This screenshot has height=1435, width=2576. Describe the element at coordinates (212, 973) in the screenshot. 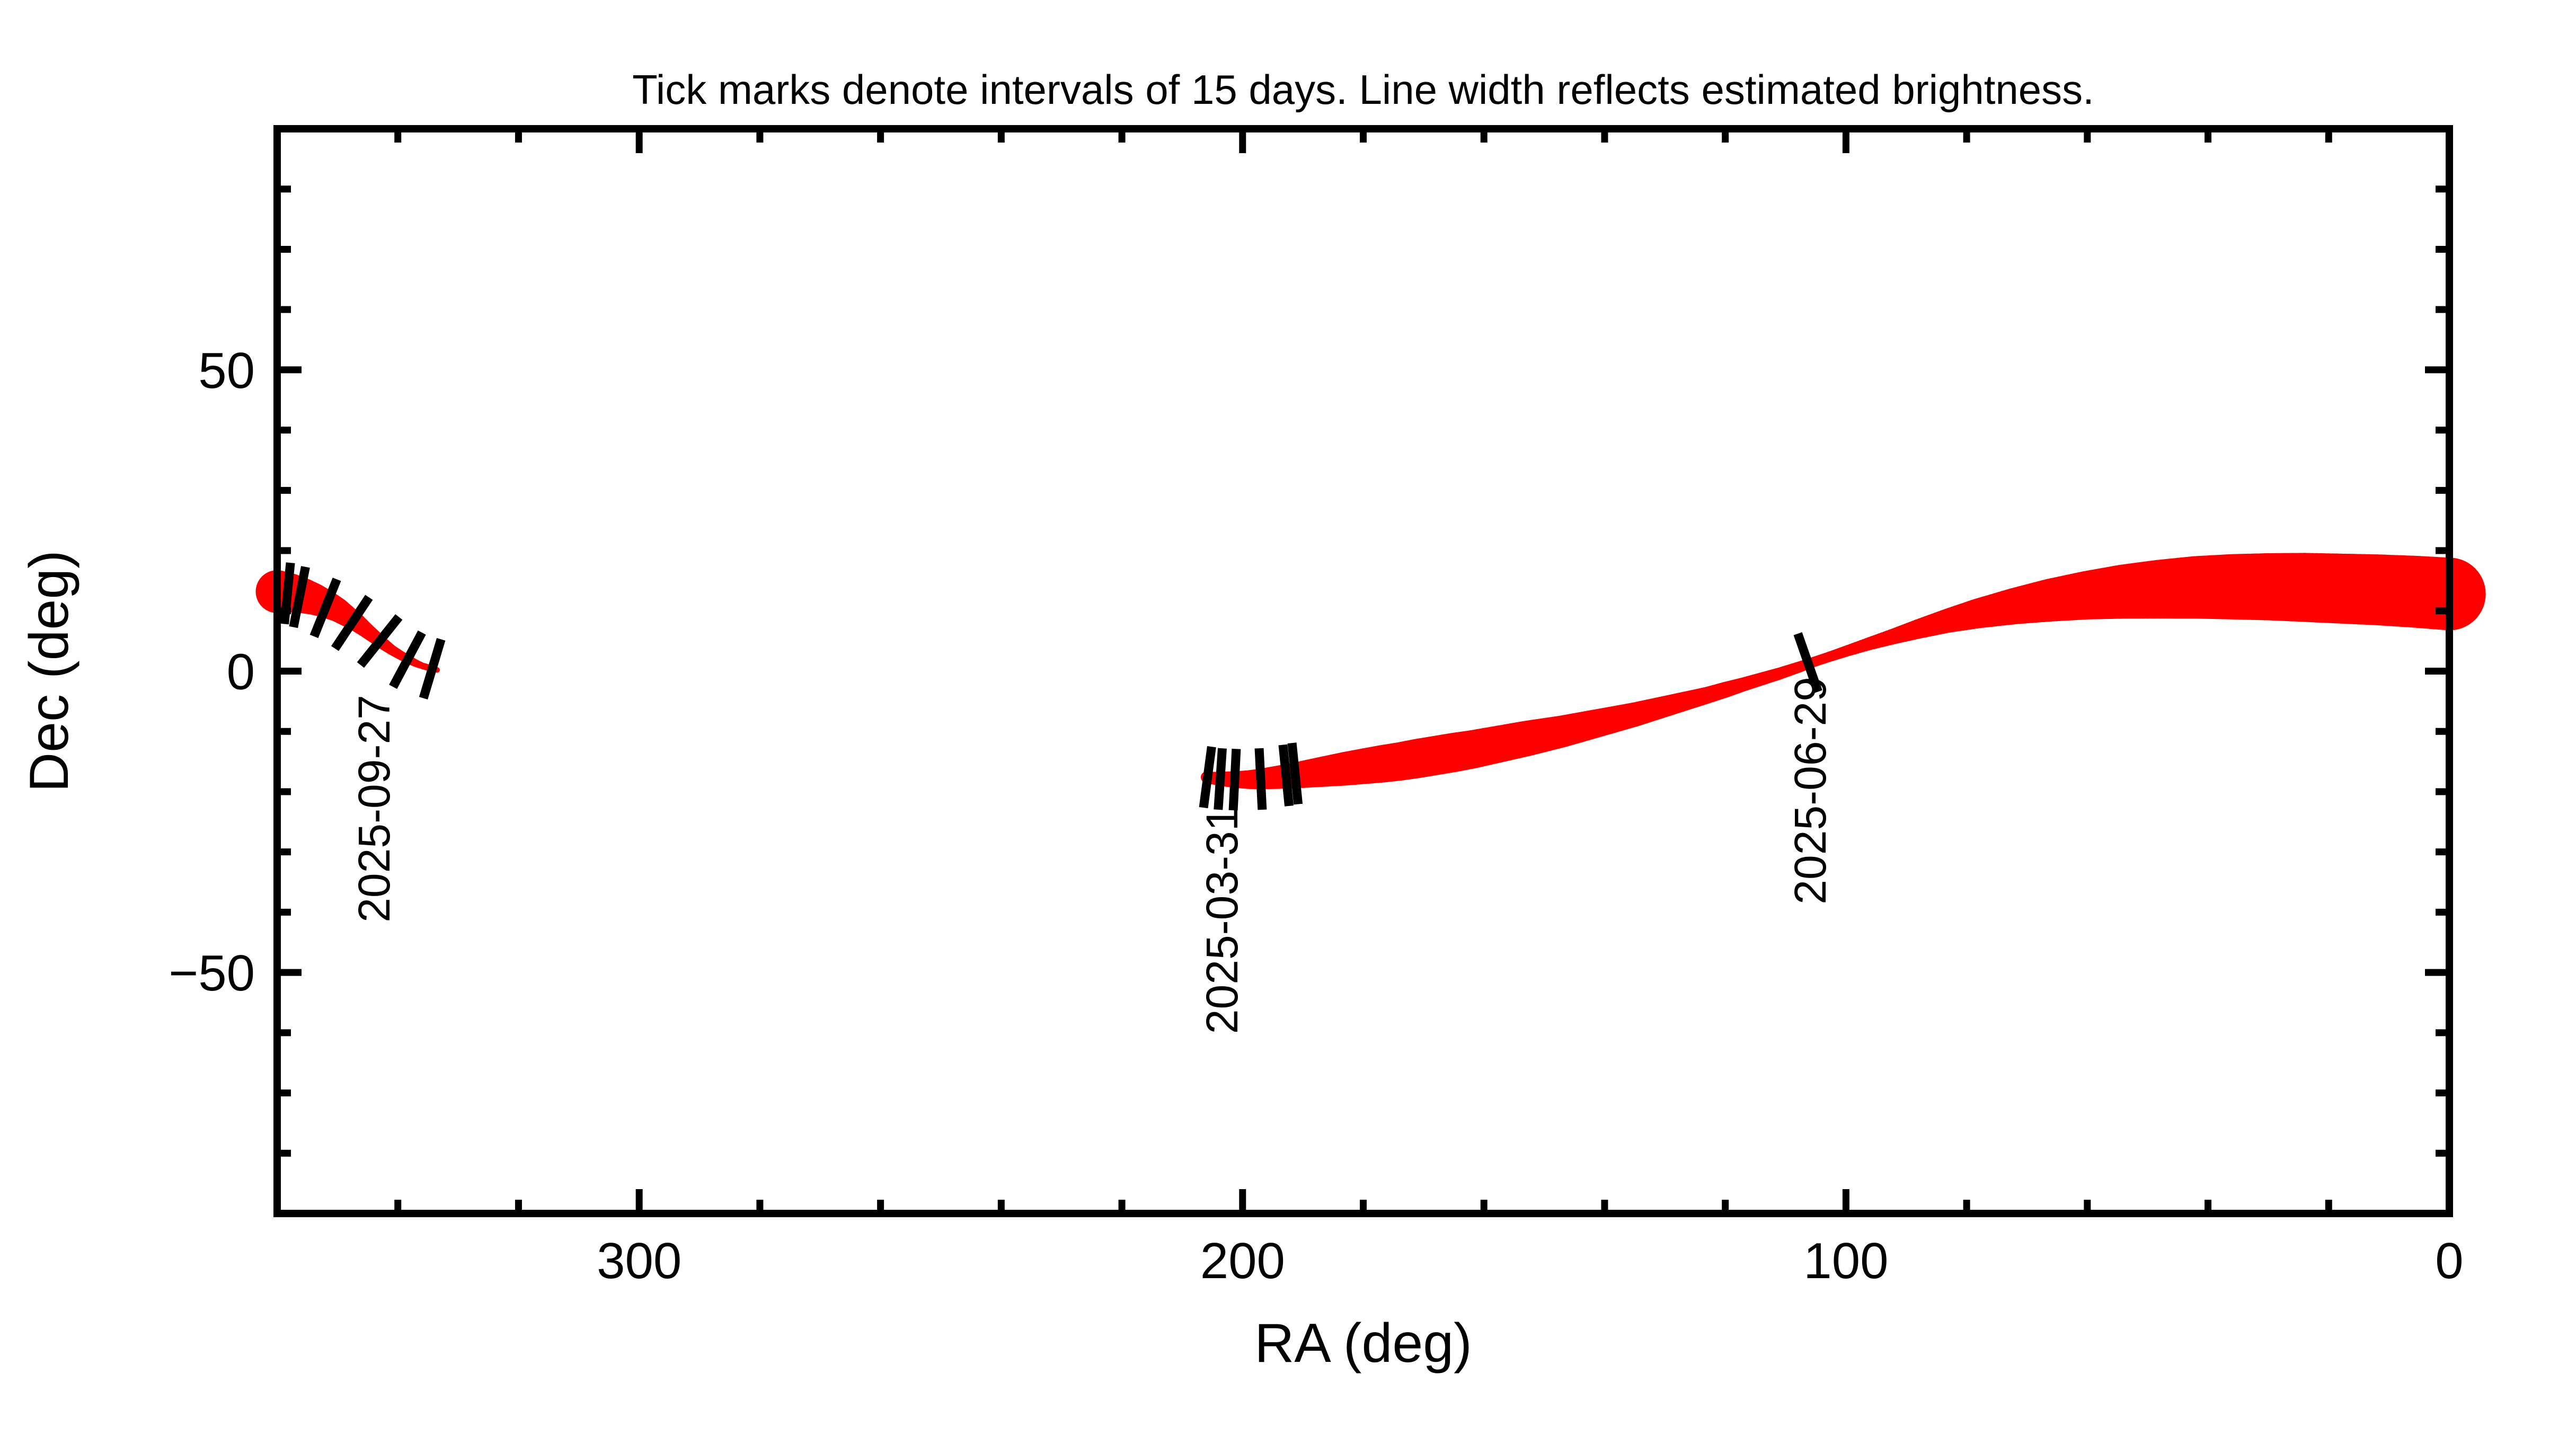

I see `y-tick-label: −50` at that location.